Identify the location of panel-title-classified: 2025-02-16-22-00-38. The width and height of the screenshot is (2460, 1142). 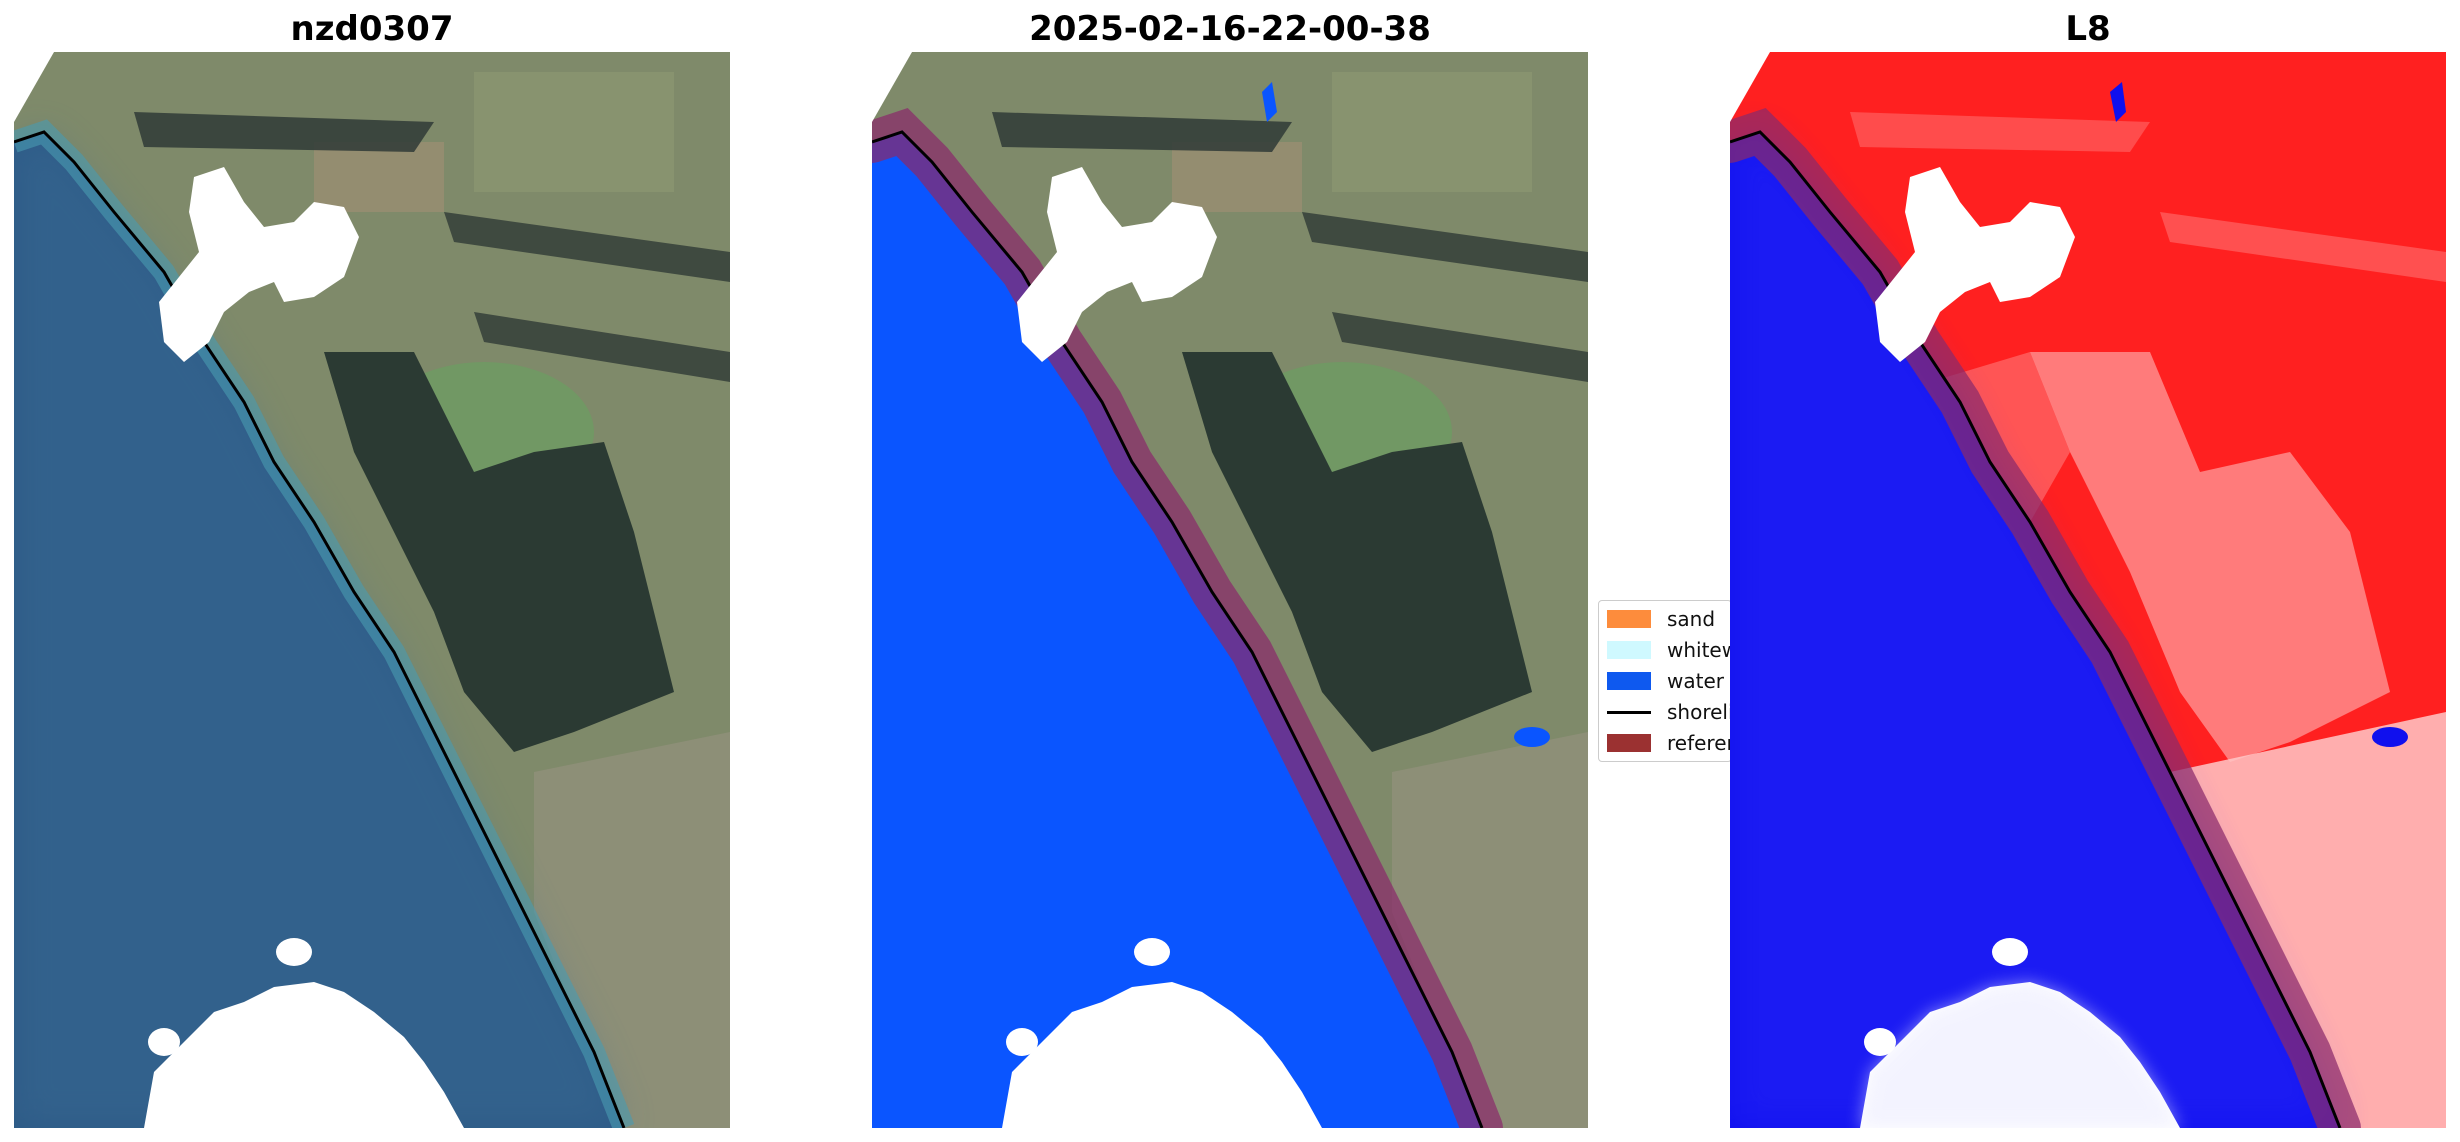
(1230, 29).